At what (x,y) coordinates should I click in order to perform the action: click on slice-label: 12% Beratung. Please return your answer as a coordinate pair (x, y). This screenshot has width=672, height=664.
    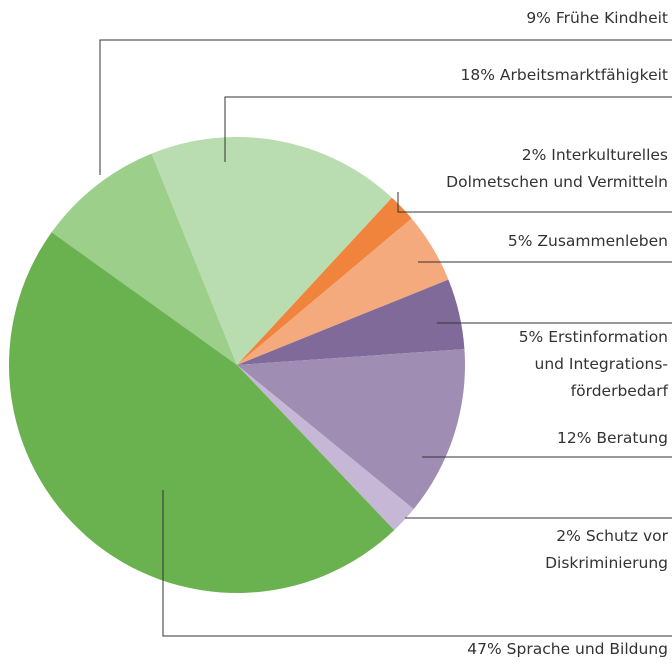
    Looking at the image, I should click on (612, 438).